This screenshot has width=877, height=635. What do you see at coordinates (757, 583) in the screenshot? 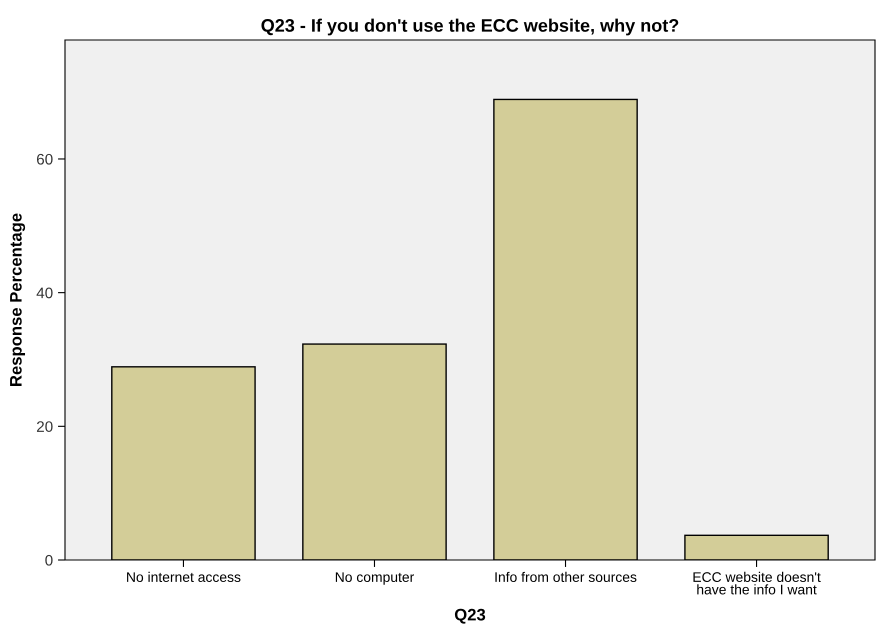
I see `x-tick-label: ECC website doesn't have the info I want` at bounding box center [757, 583].